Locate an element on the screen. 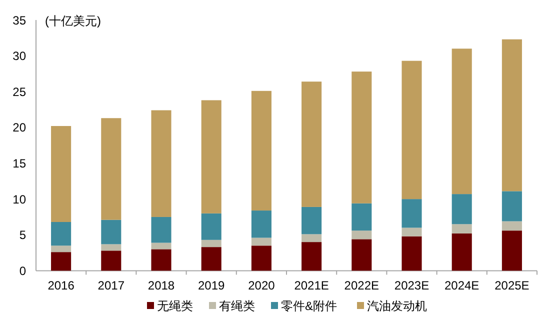  x-tick-label: 2023E is located at coordinates (412, 285).